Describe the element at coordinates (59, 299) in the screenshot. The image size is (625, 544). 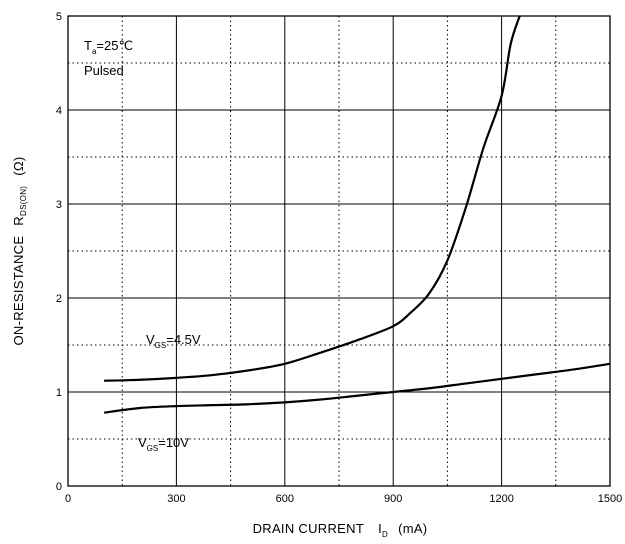
I see `y-tick-label: 2` at that location.